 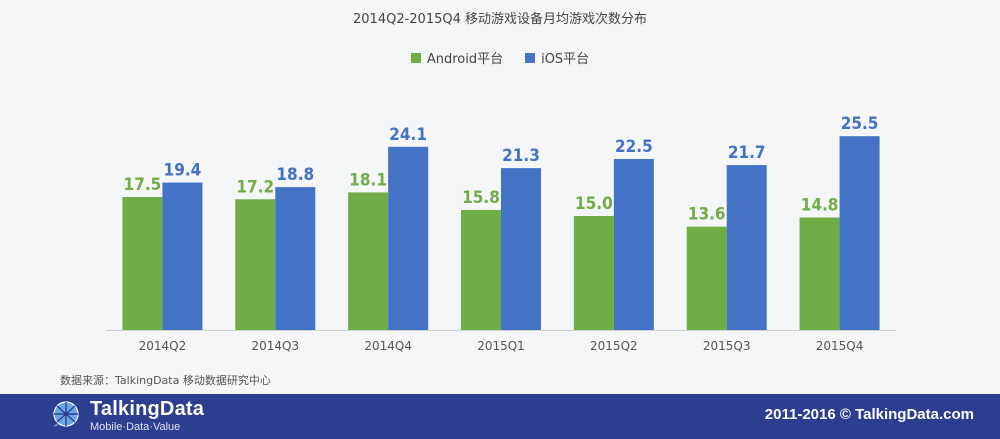 I want to click on bar-android-2015Q2, so click(x=593, y=273).